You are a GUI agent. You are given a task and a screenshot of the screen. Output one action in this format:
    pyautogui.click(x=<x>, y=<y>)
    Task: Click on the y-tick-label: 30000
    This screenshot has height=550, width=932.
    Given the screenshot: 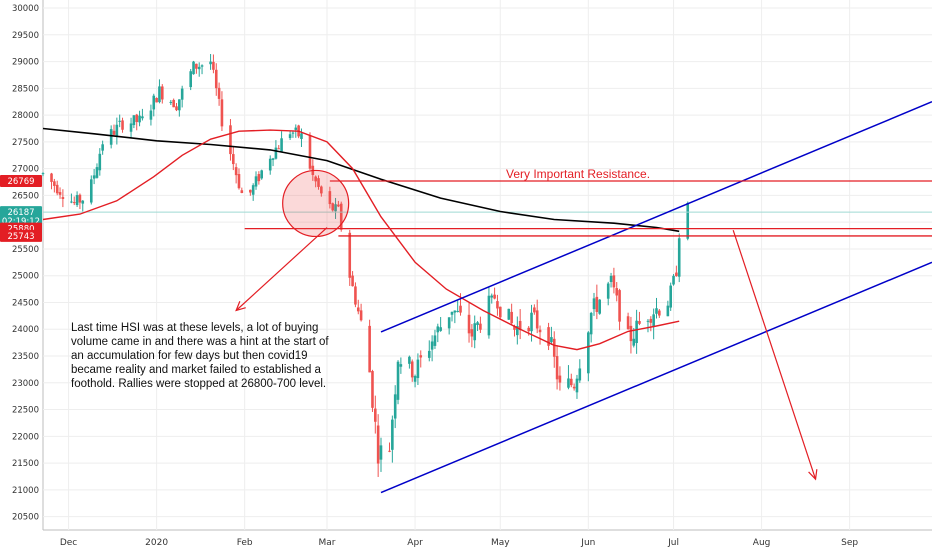 What is the action you would take?
    pyautogui.click(x=25, y=9)
    